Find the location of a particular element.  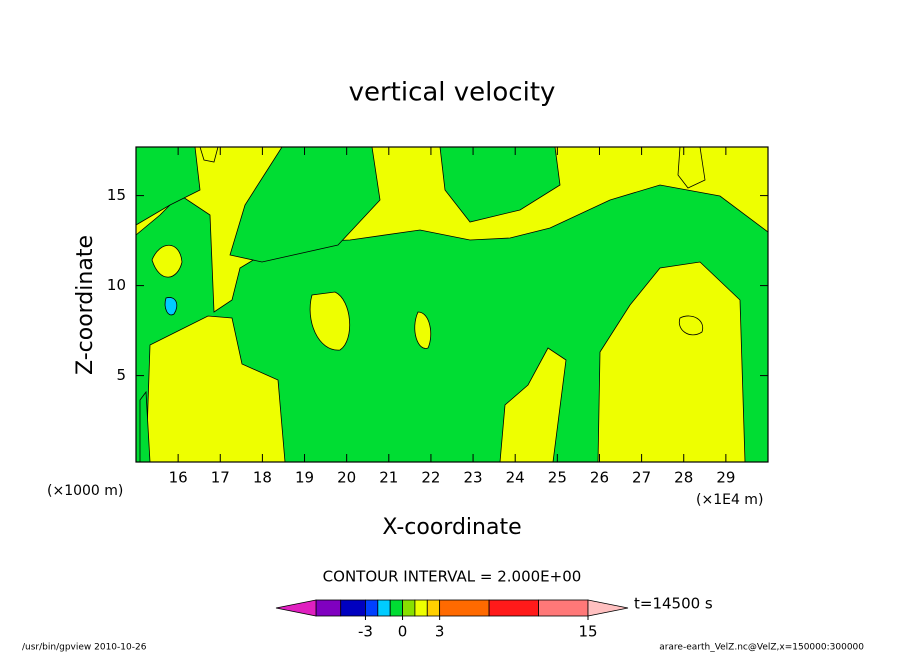

x-tick-label: 25 is located at coordinates (557, 478).